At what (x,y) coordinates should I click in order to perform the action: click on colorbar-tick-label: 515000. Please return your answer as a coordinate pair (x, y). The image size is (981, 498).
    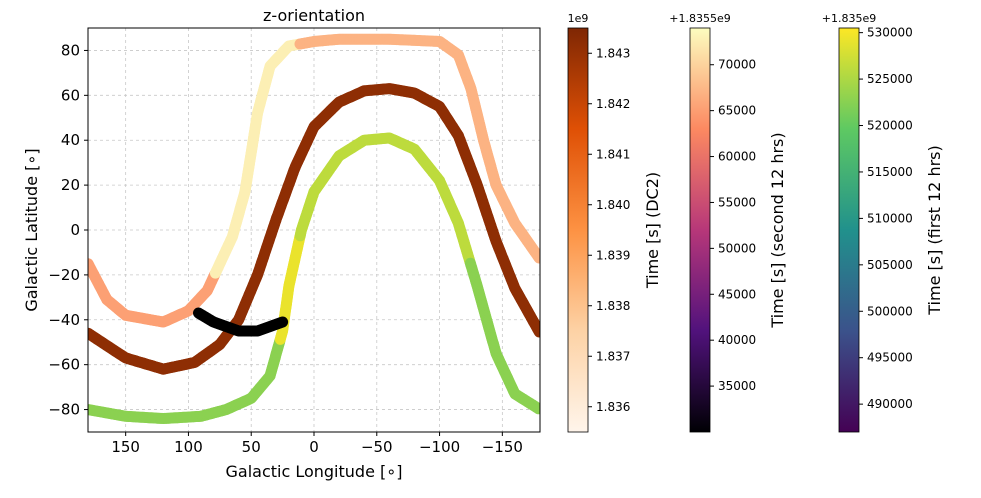
    Looking at the image, I should click on (890, 172).